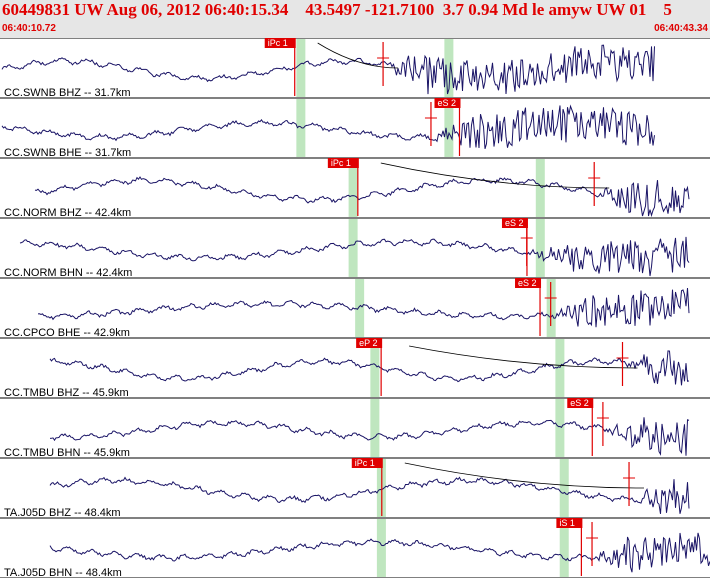 The height and width of the screenshot is (578, 710). Describe the element at coordinates (29, 28) in the screenshot. I see `start-time: 06:40:10.72` at that location.